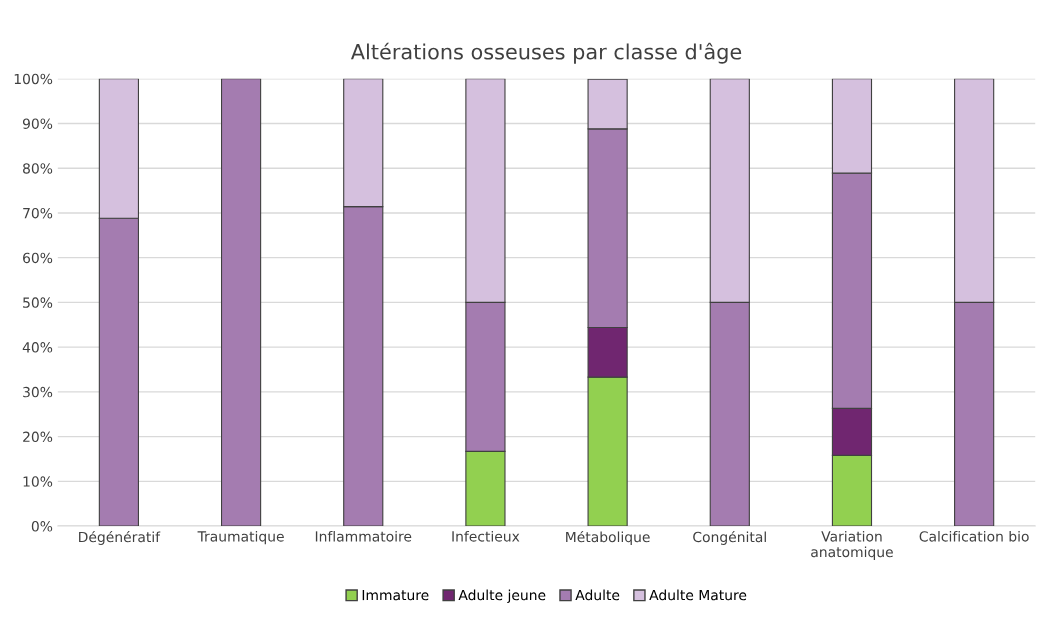 This screenshot has width=1051, height=630. I want to click on x-tick-label: Congénital, so click(729, 537).